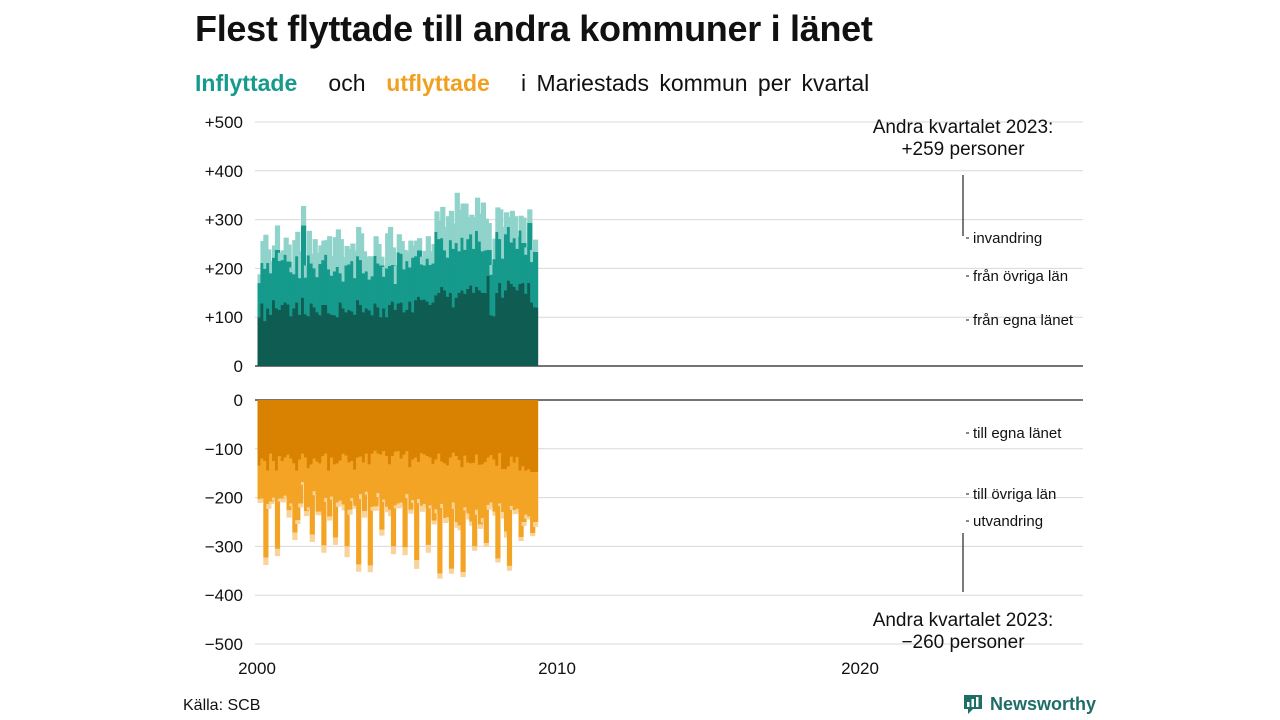 The width and height of the screenshot is (1280, 720). What do you see at coordinates (224, 595) in the screenshot?
I see `y-tick-label-bottom: −400` at bounding box center [224, 595].